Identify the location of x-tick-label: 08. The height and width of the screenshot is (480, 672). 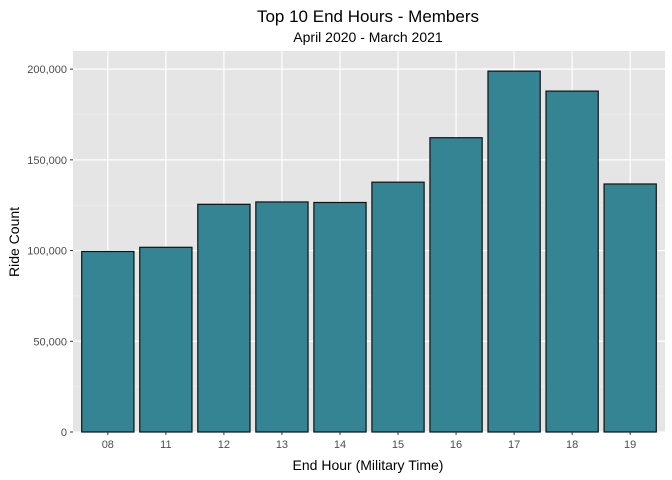
(108, 445).